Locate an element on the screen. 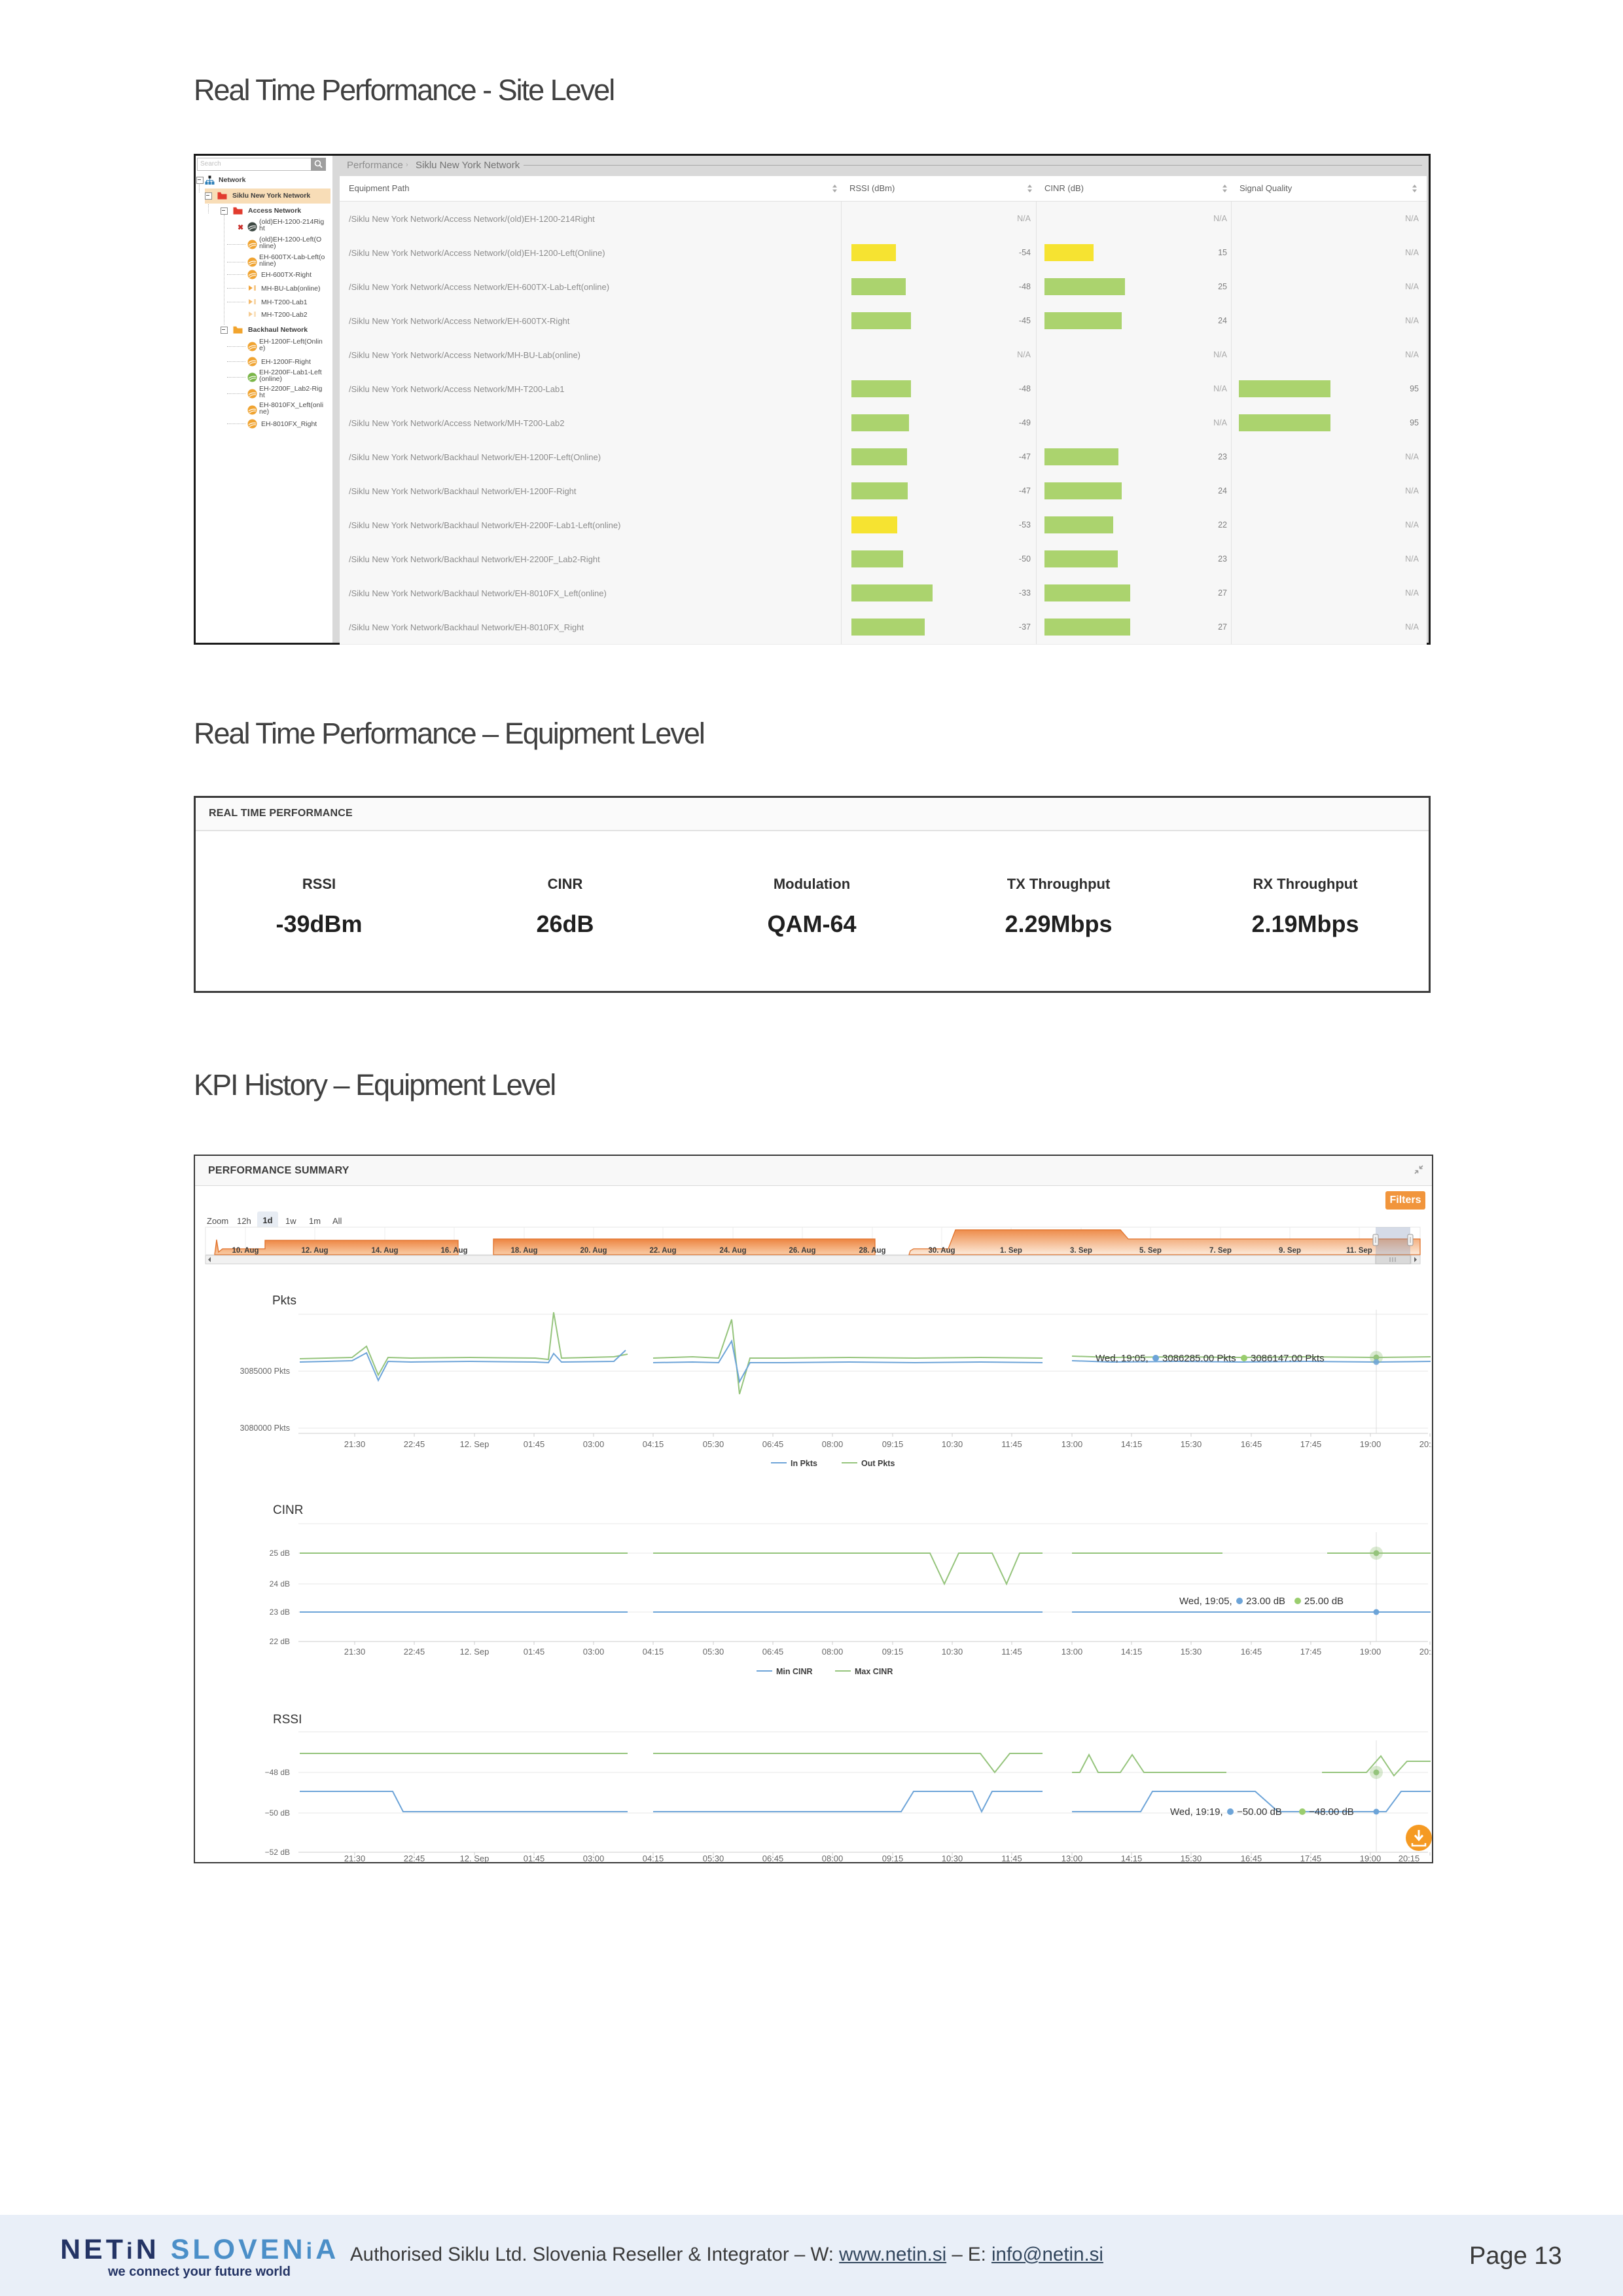 The image size is (1623, 2296). svg-text: −50.00 dB is located at coordinates (1259, 1812).